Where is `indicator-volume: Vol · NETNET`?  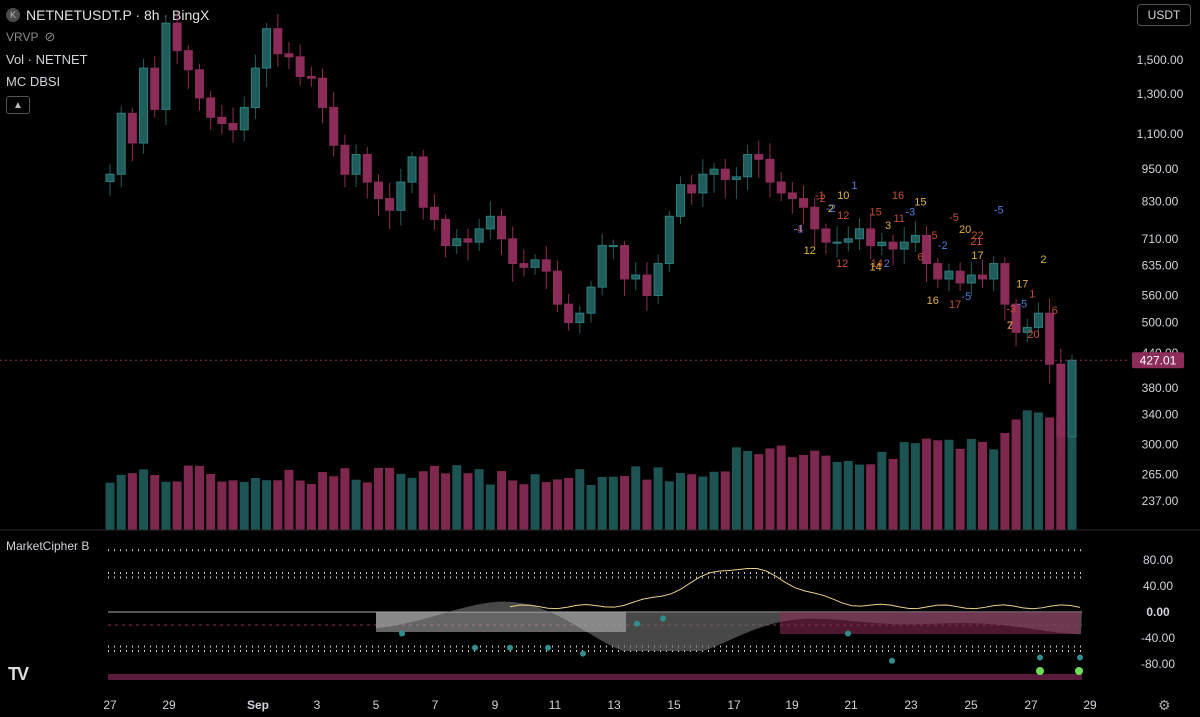
indicator-volume: Vol · NETNET is located at coordinates (107, 59).